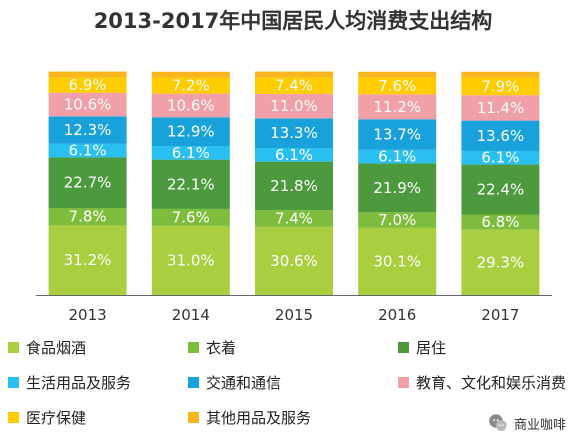 The height and width of the screenshot is (448, 586). I want to click on data-label: 6.9%, so click(88, 85).